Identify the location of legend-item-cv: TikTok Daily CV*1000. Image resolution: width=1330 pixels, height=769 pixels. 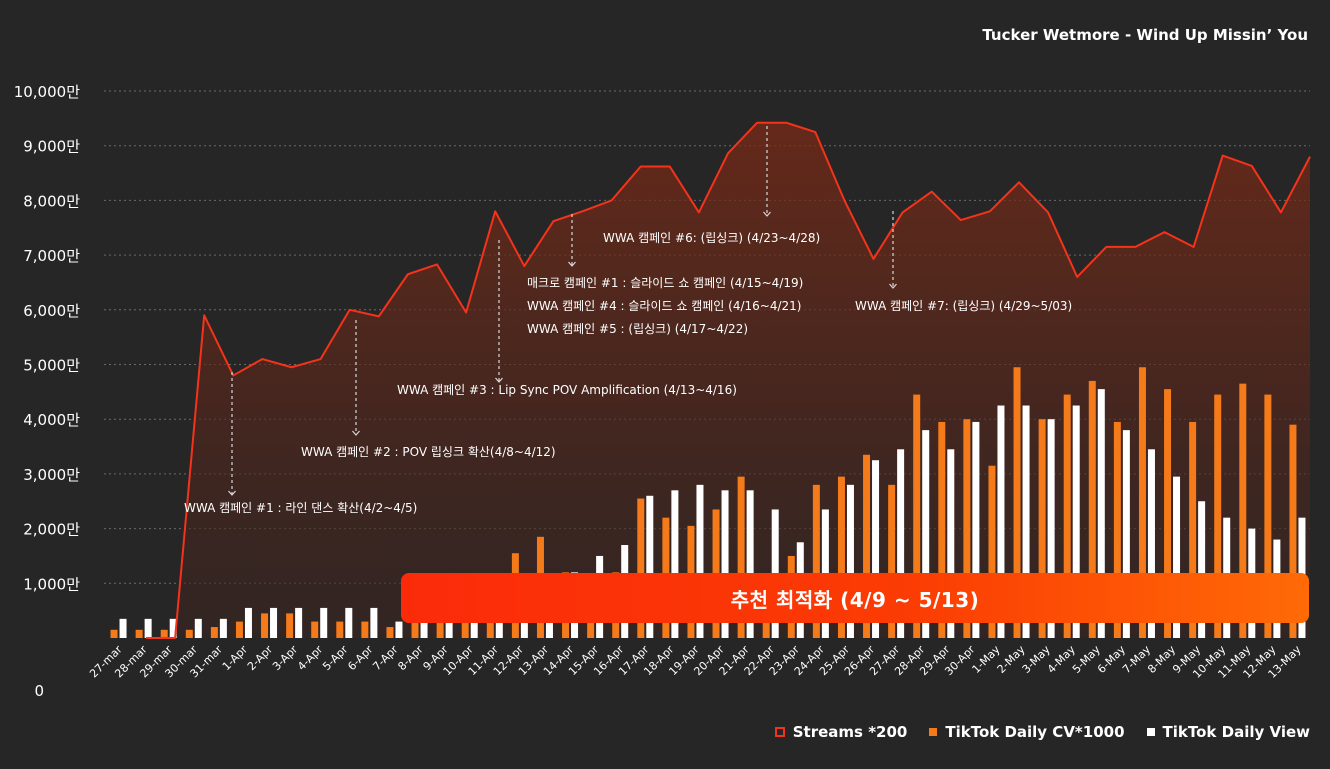
(1027, 732).